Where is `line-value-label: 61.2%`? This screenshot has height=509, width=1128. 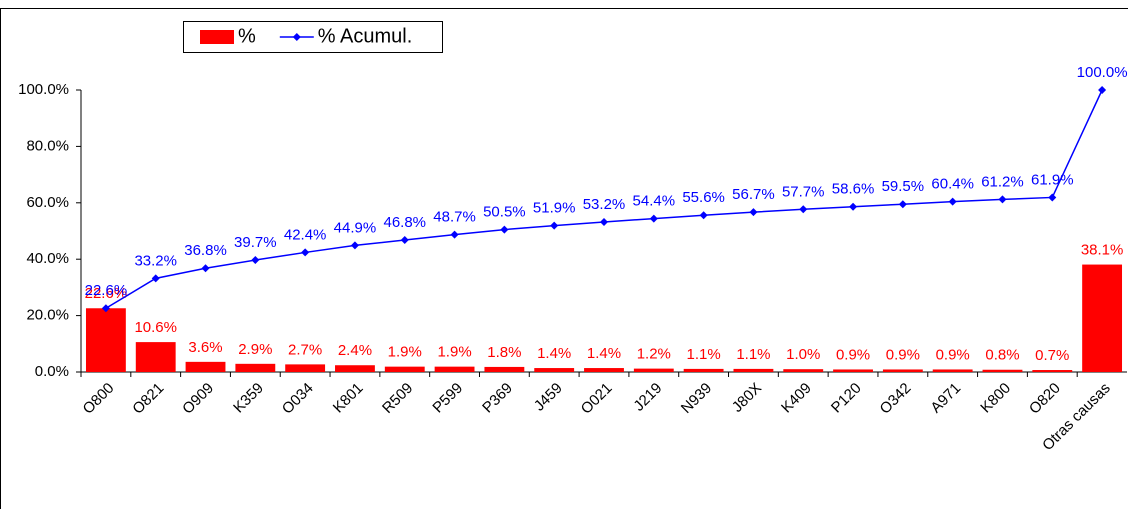 line-value-label: 61.2% is located at coordinates (1002, 181).